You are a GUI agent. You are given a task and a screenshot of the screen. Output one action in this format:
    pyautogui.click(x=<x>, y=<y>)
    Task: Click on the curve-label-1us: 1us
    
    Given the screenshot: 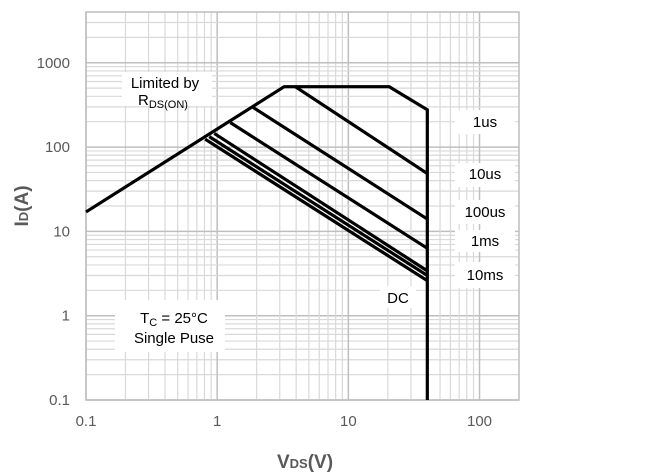 What is the action you would take?
    pyautogui.click(x=485, y=122)
    